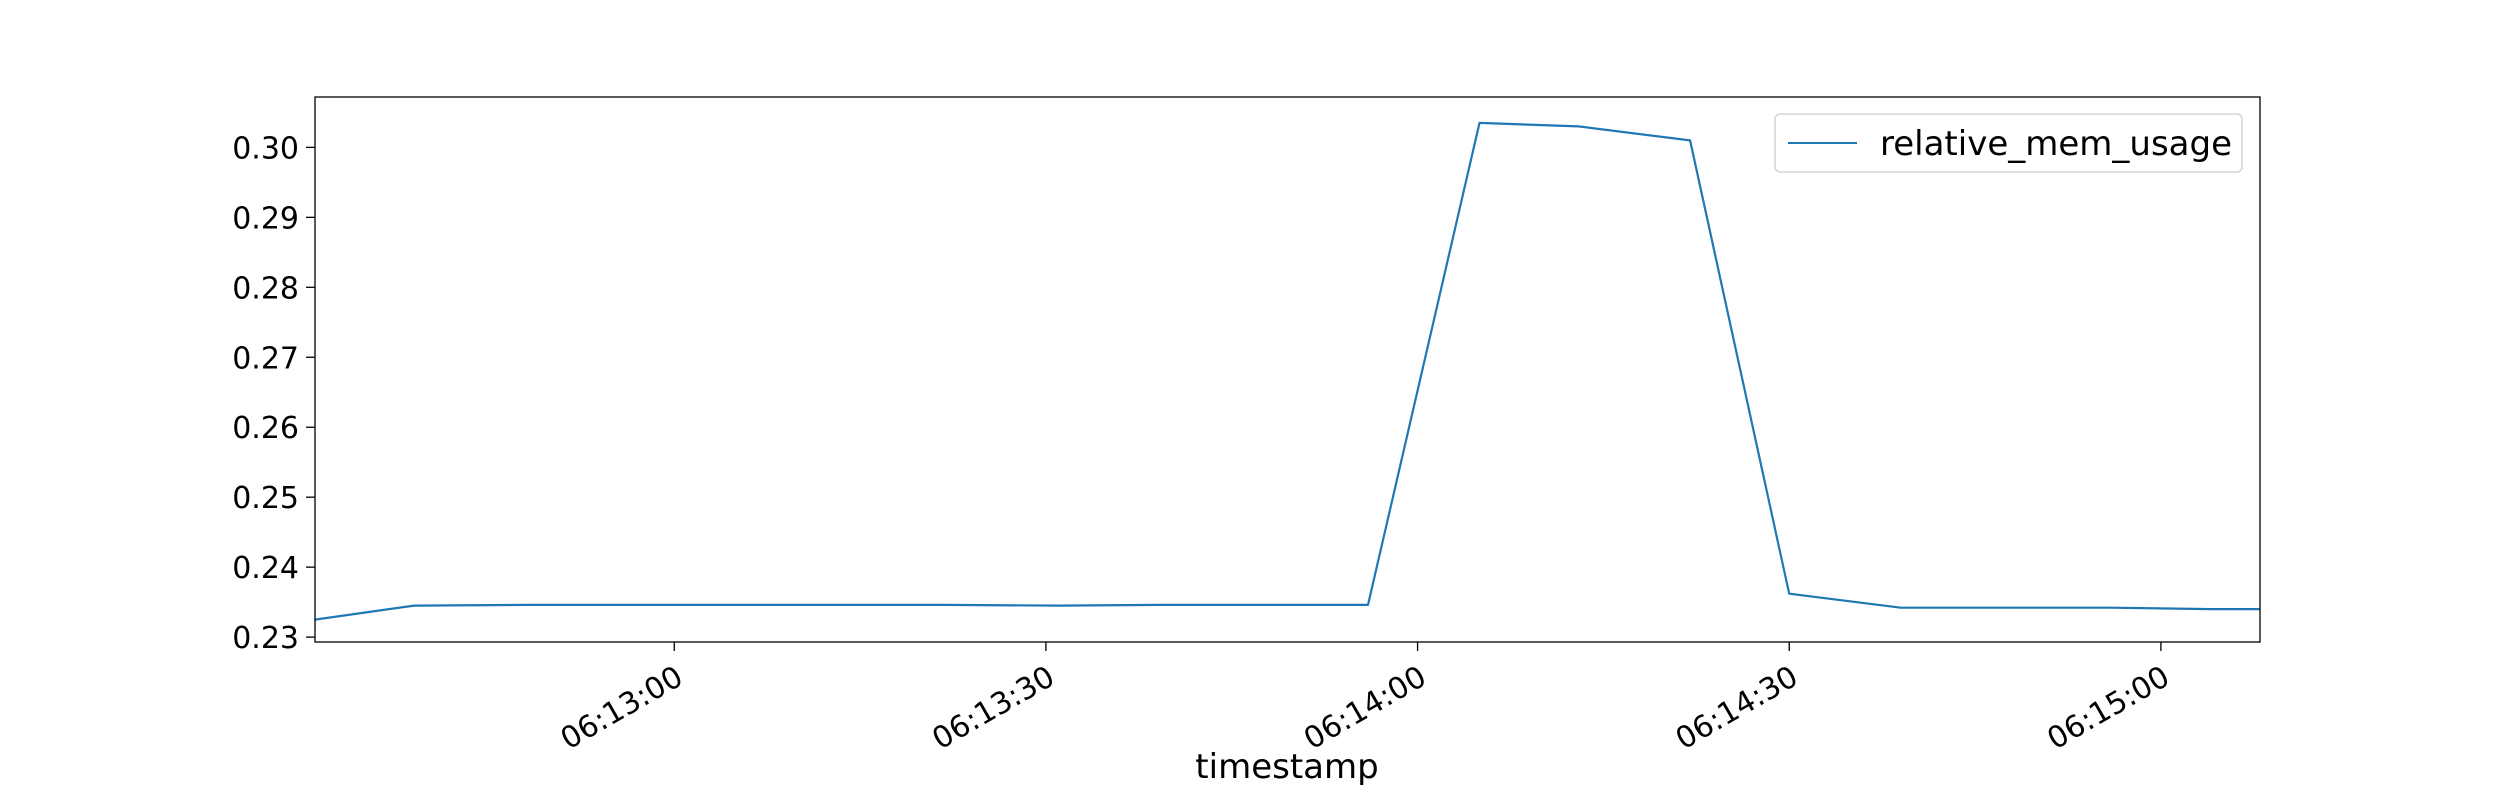 The width and height of the screenshot is (2500, 800). What do you see at coordinates (1286, 767) in the screenshot?
I see `x-axis-label: timestamp` at bounding box center [1286, 767].